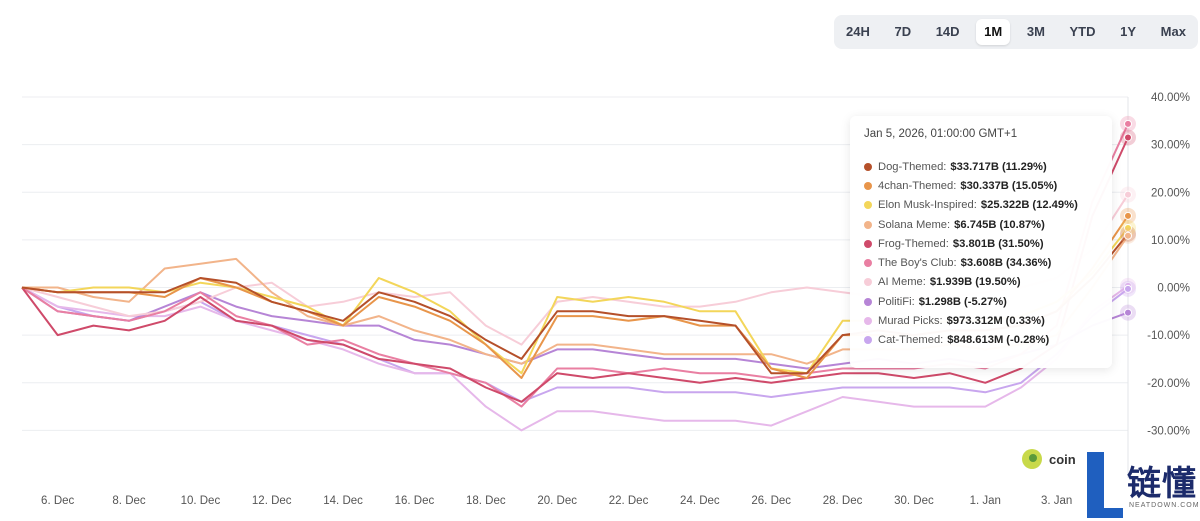  What do you see at coordinates (927, 205) in the screenshot?
I see `tooltip-series-name: Elon Musk-Inspired:` at bounding box center [927, 205].